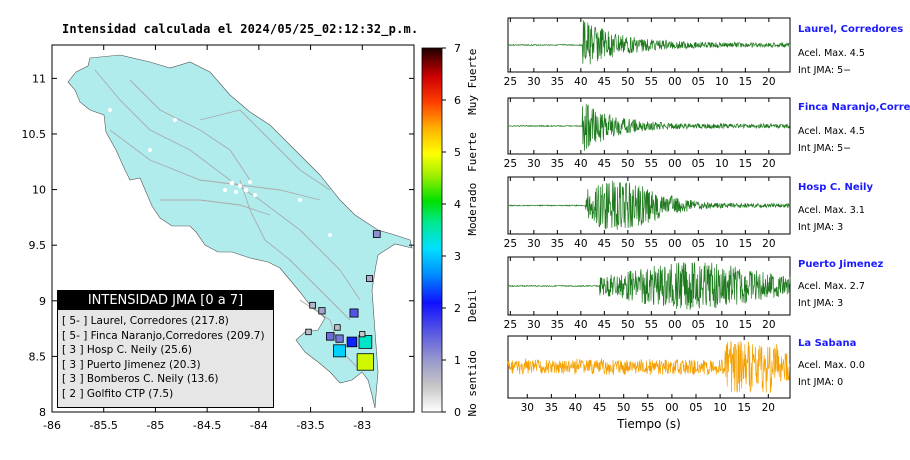 Image resolution: width=910 pixels, height=460 pixels. What do you see at coordinates (163, 335) in the screenshot?
I see `legend-item: [ 5- ] Finca Naranjo,Corredores (209.7)` at bounding box center [163, 335].